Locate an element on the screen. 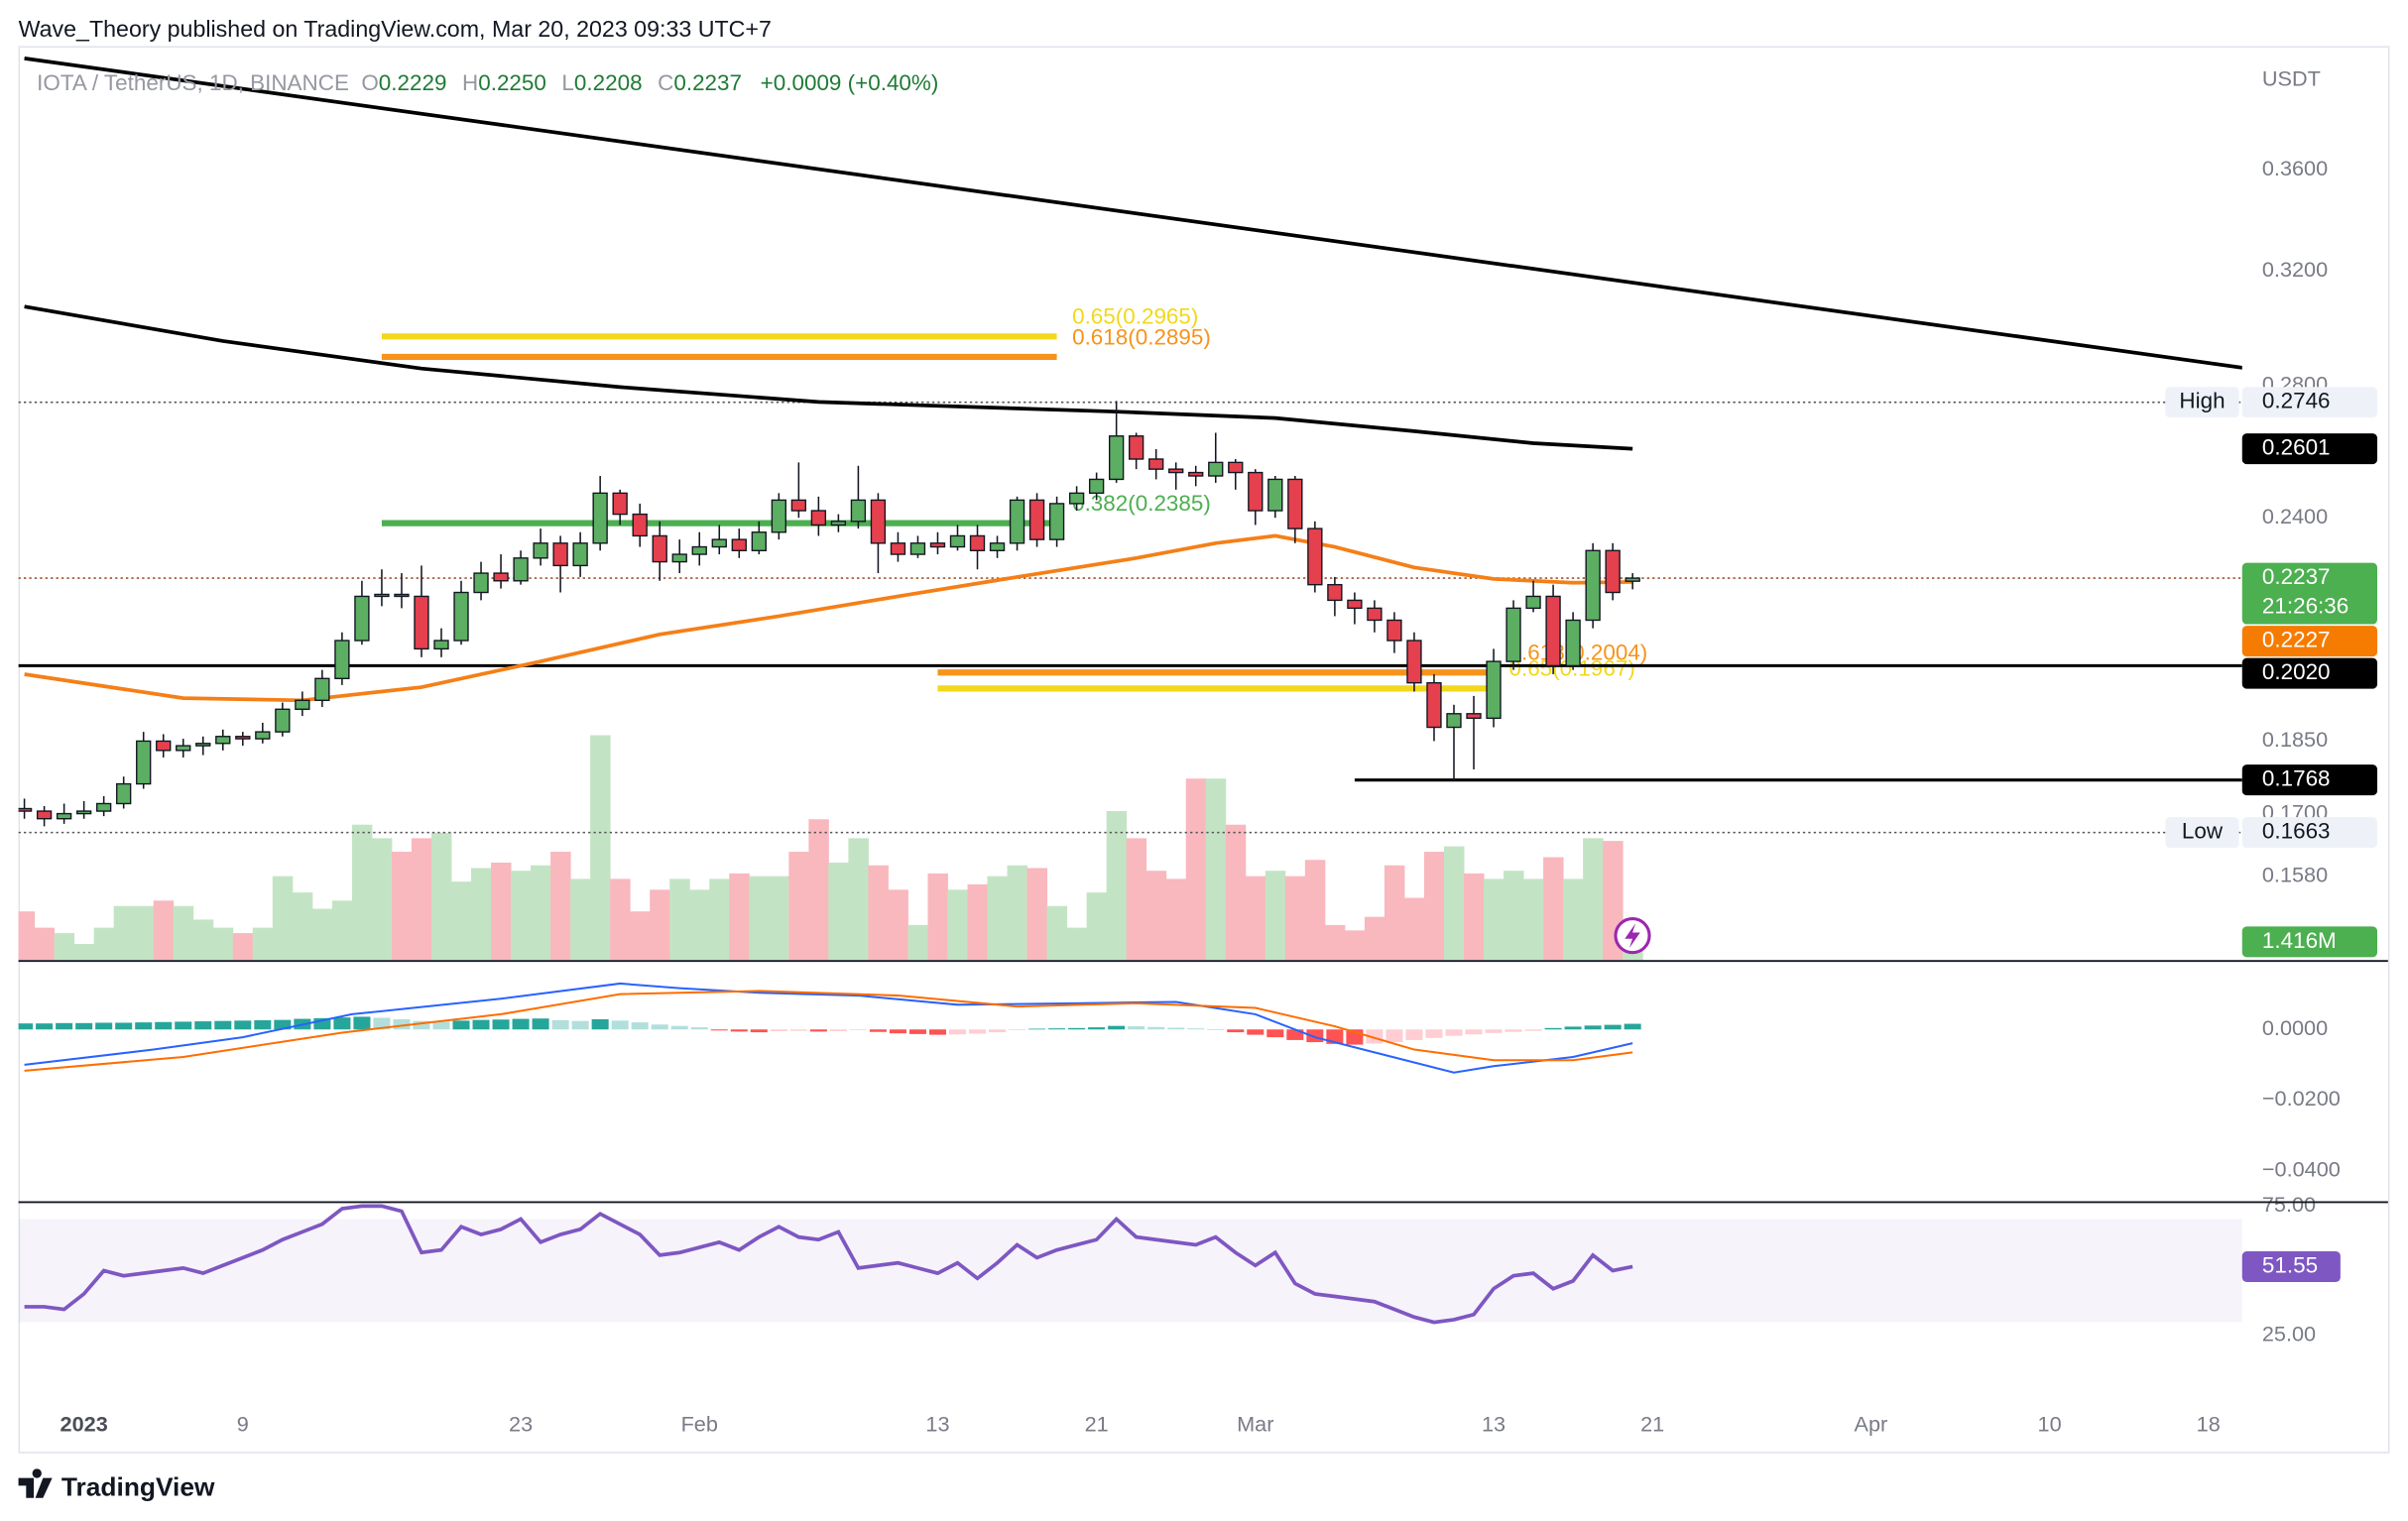  x-tick-label: Feb is located at coordinates (700, 1424).